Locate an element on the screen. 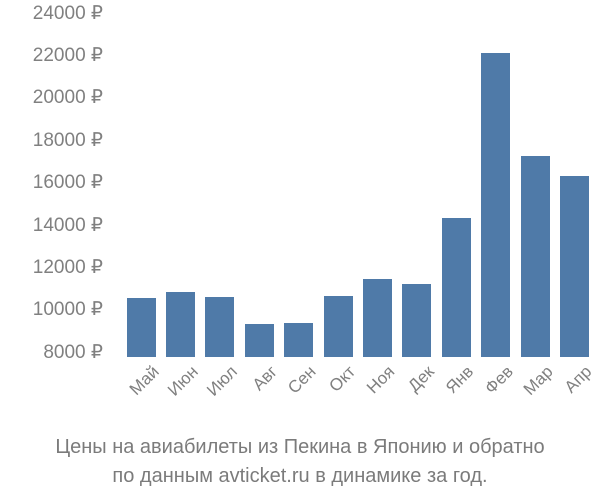 This screenshot has width=600, height=500. bar-apr is located at coordinates (574, 266).